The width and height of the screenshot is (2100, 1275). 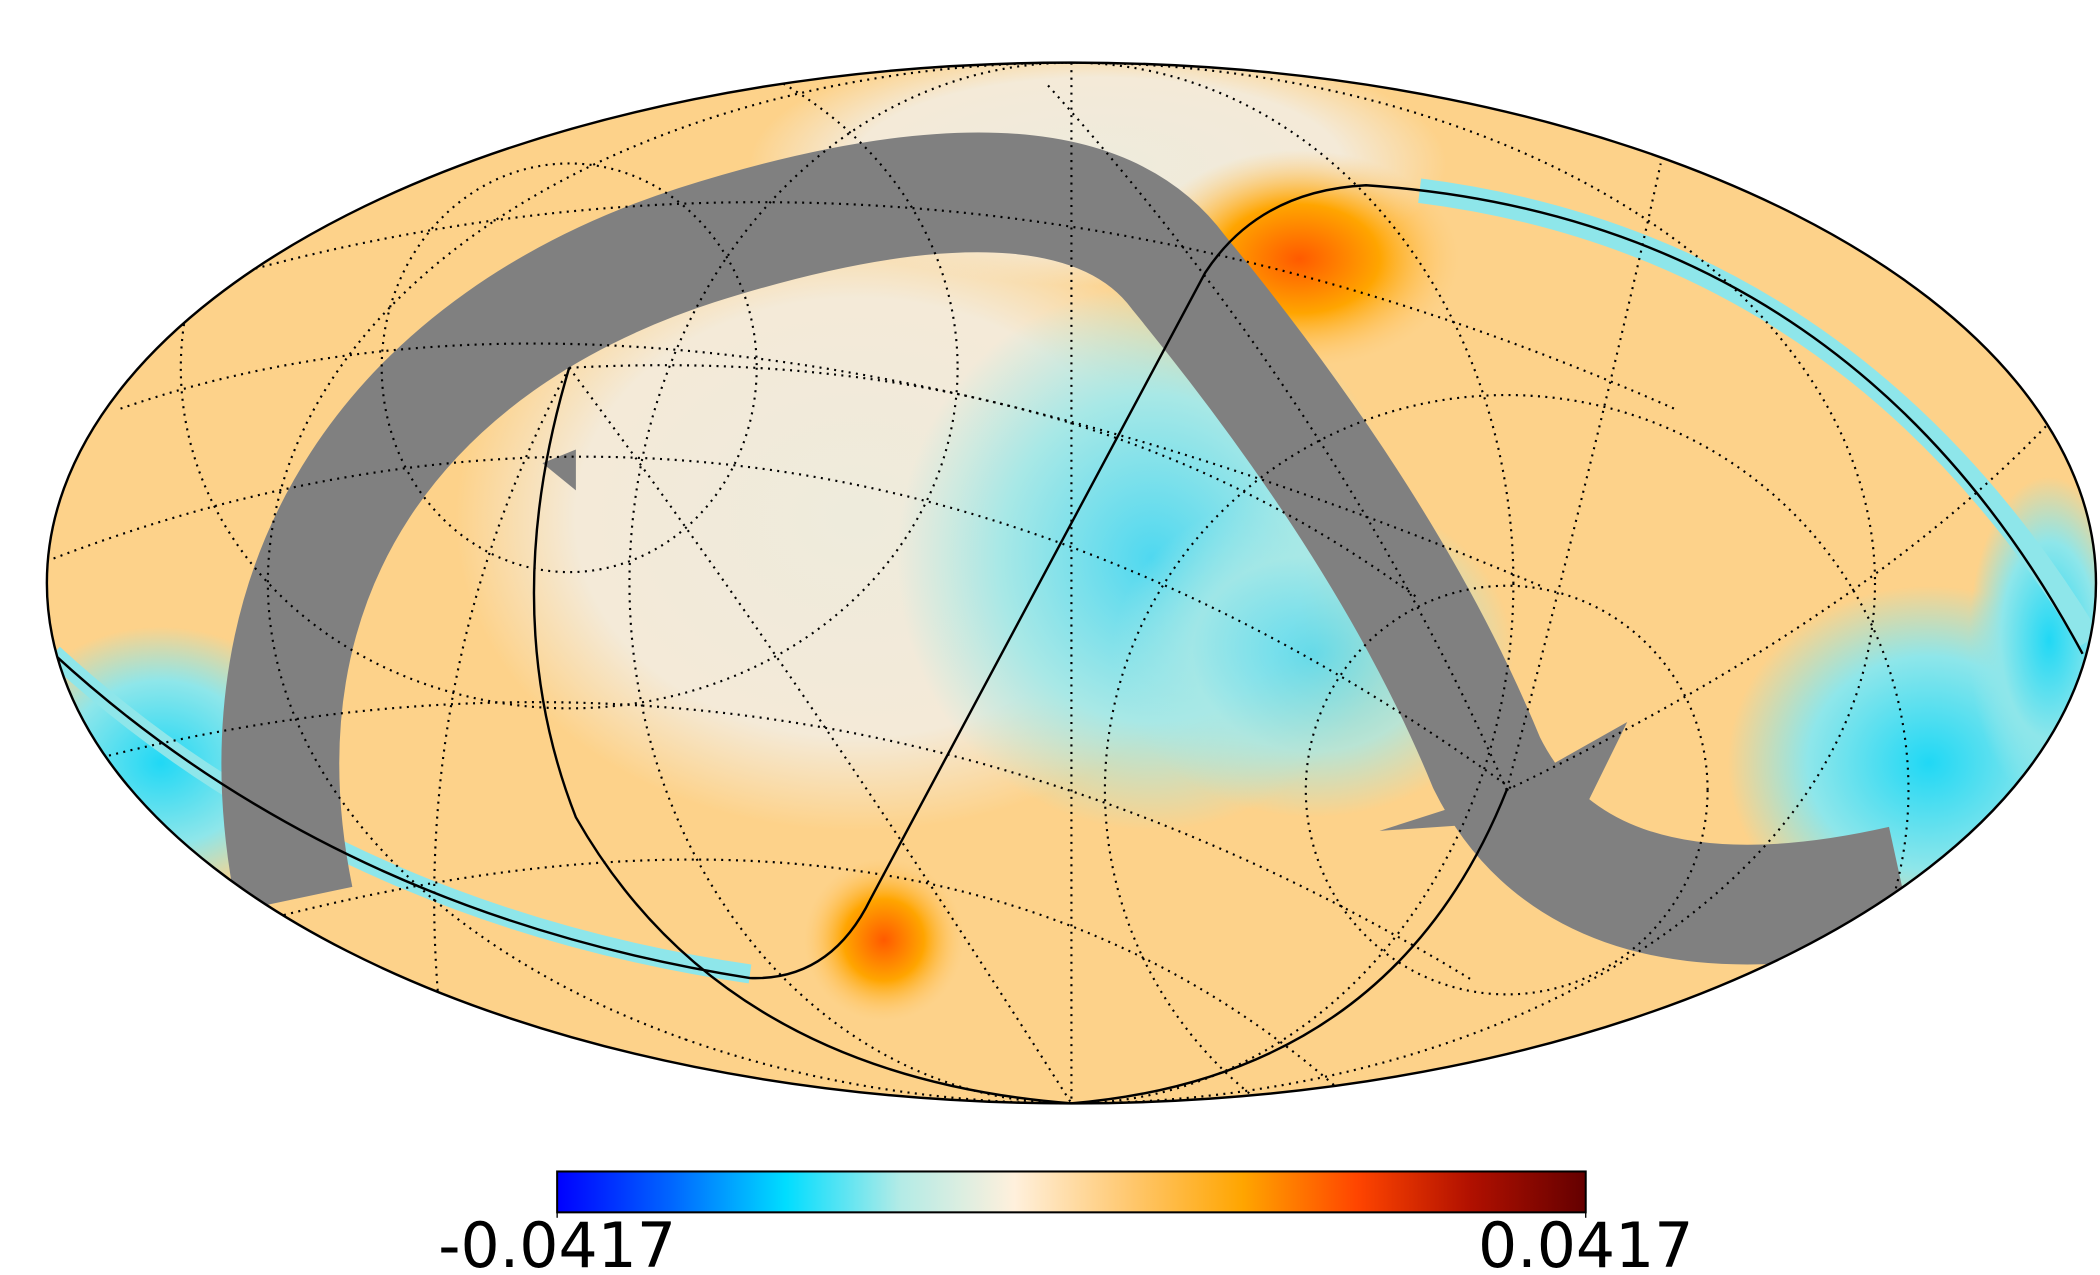 What do you see at coordinates (1586, 1241) in the screenshot?
I see `colorbar-tick-label: 0.0417` at bounding box center [1586, 1241].